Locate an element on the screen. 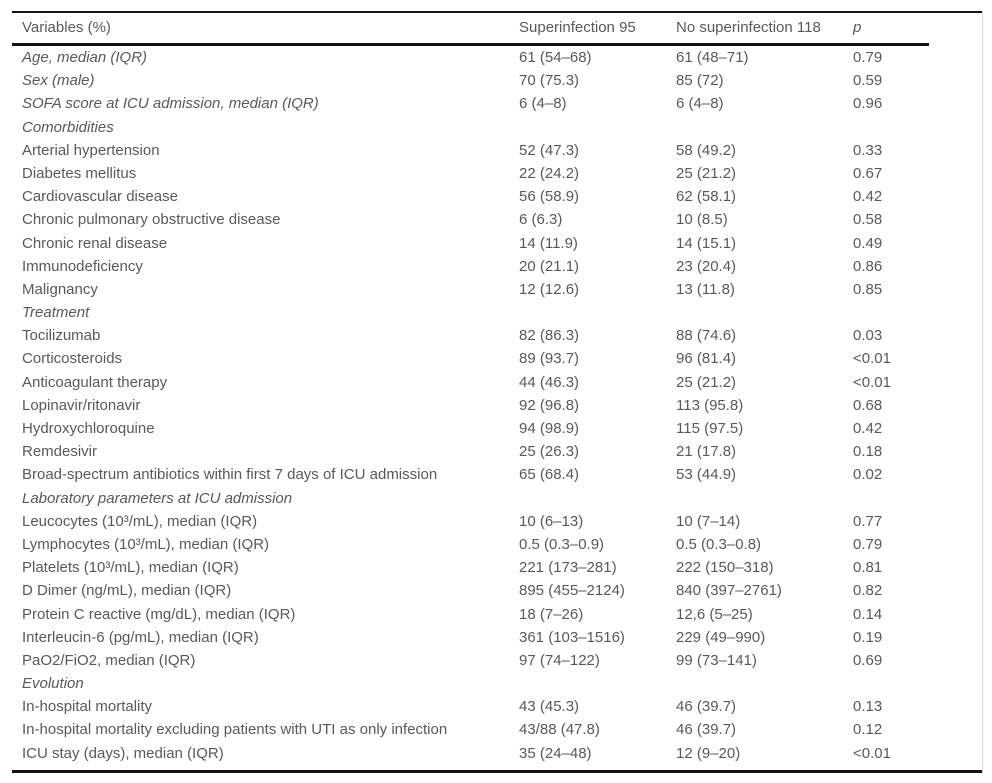  row-label: Immunodeficiency is located at coordinates (82, 266).